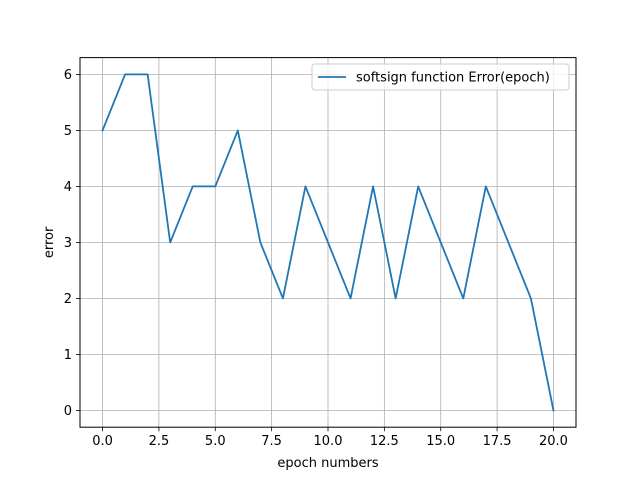 The height and width of the screenshot is (480, 640). What do you see at coordinates (68, 75) in the screenshot?
I see `y-tick-label: 6` at bounding box center [68, 75].